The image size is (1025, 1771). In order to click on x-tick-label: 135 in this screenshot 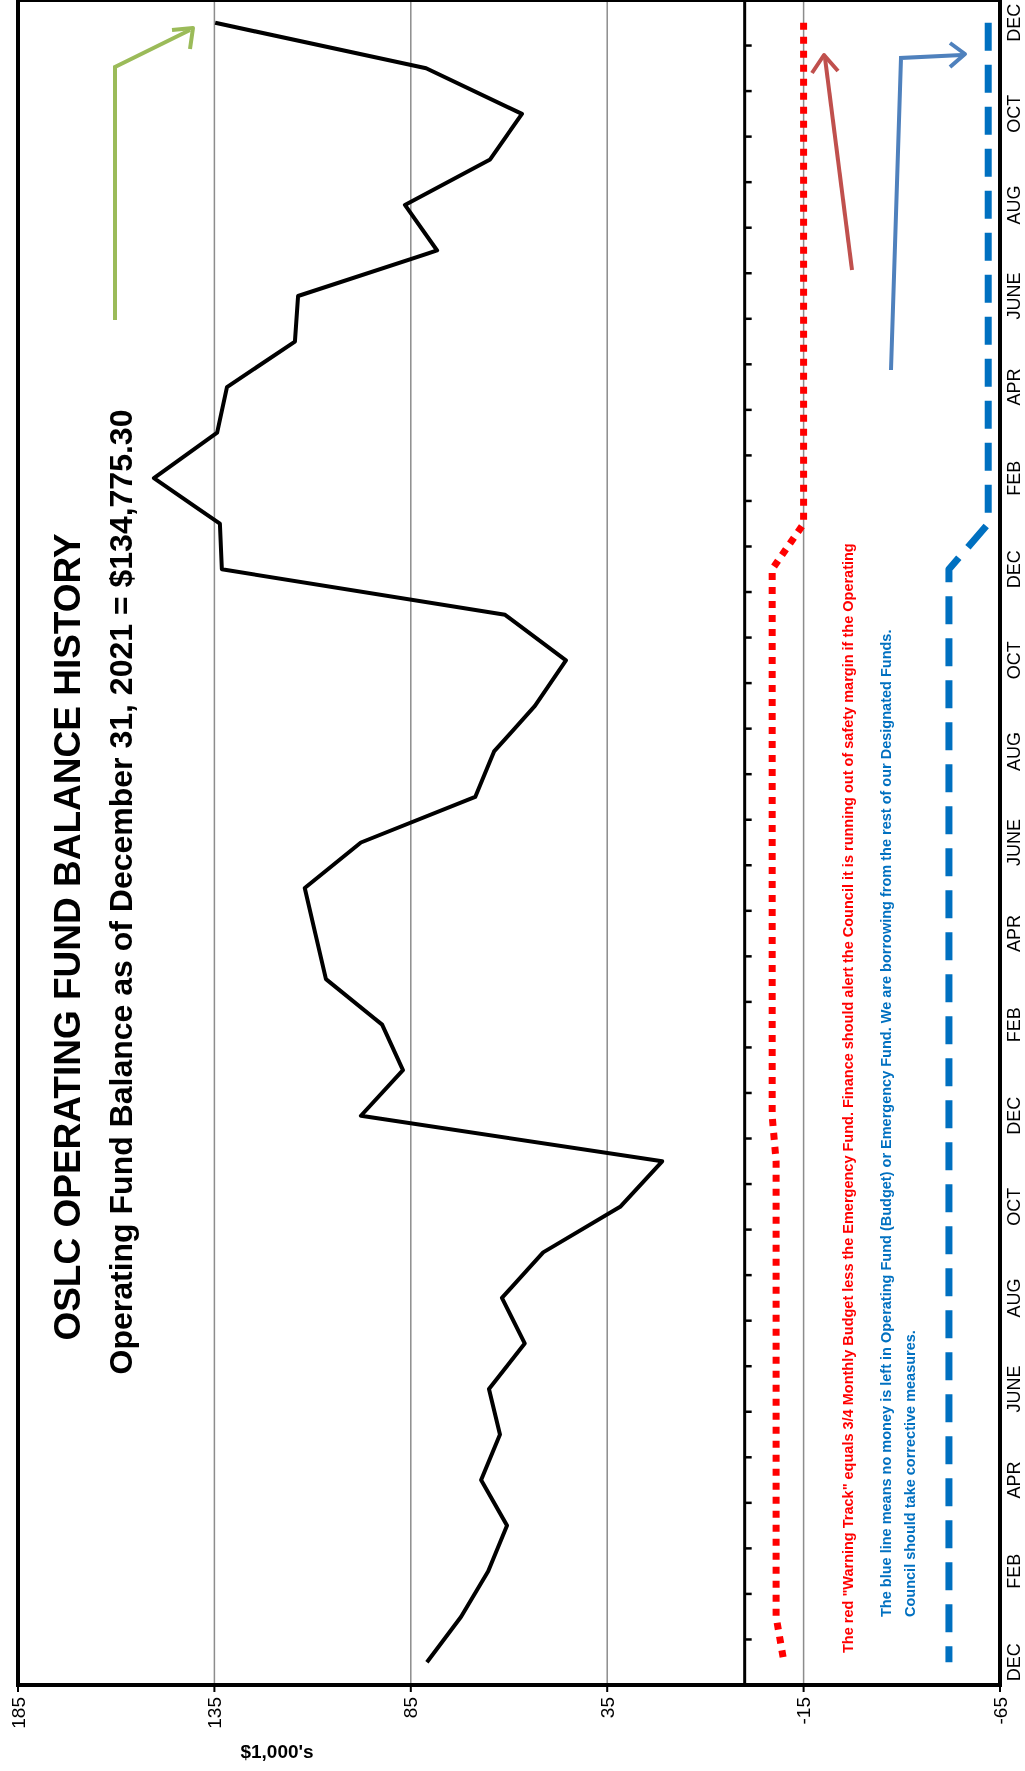, I will do `click(215, 1713)`.